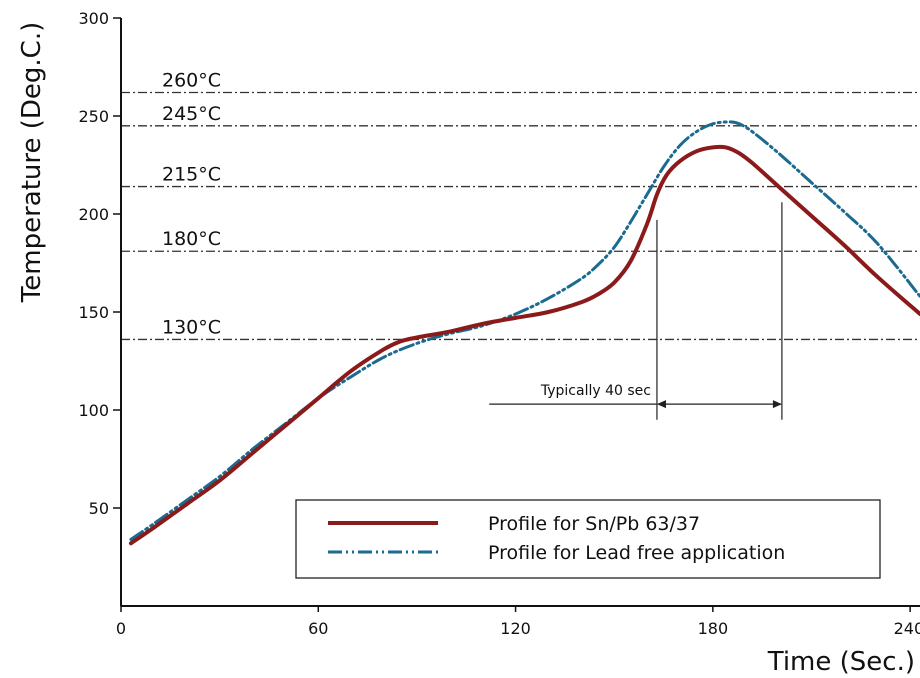  What do you see at coordinates (93, 116) in the screenshot?
I see `y-tick-label: 250` at bounding box center [93, 116].